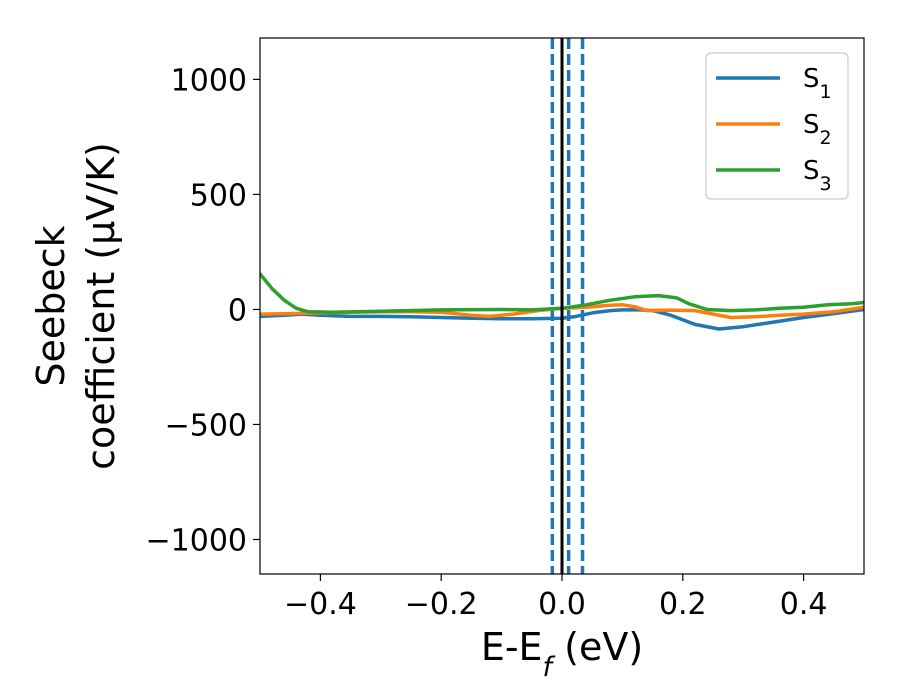  What do you see at coordinates (817, 83) in the screenshot?
I see `legend-label-S1: S1` at bounding box center [817, 83].